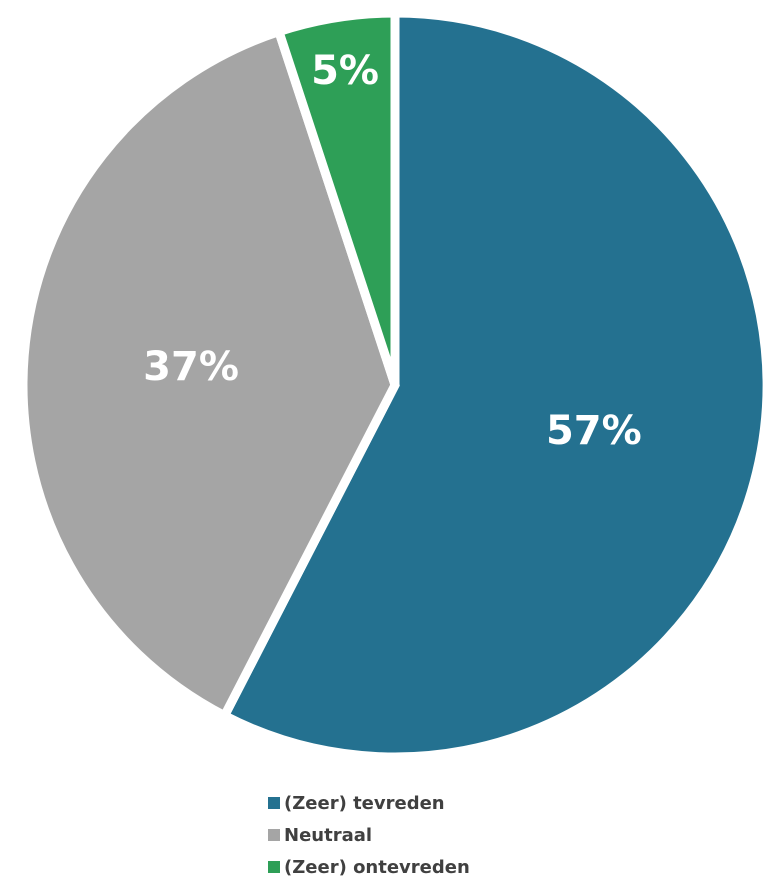 Image resolution: width=765 pixels, height=888 pixels. I want to click on slice-label: 37%, so click(191, 367).